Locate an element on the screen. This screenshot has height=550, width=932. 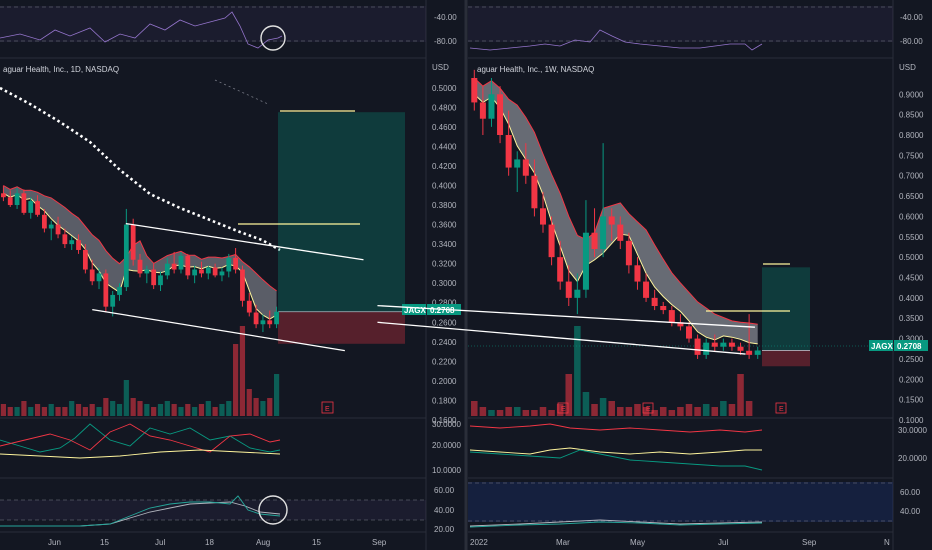
right-rsi-tick: -80.00 is located at coordinates (911, 41).